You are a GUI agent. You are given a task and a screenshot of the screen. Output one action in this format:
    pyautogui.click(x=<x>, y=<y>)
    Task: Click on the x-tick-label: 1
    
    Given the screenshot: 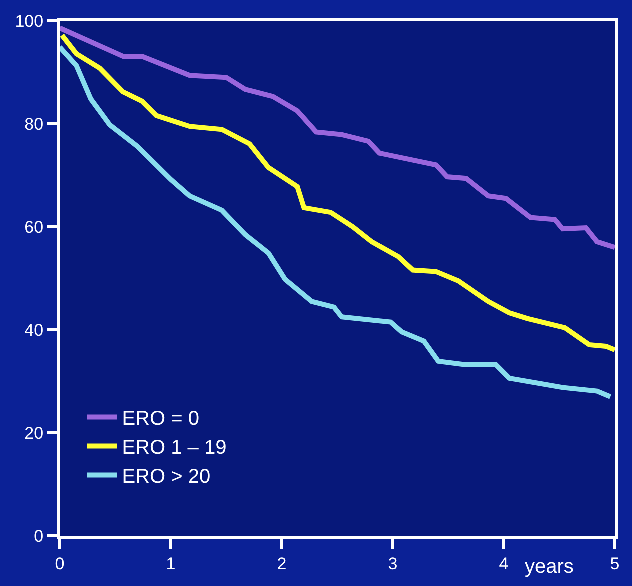 What is the action you would take?
    pyautogui.click(x=171, y=564)
    